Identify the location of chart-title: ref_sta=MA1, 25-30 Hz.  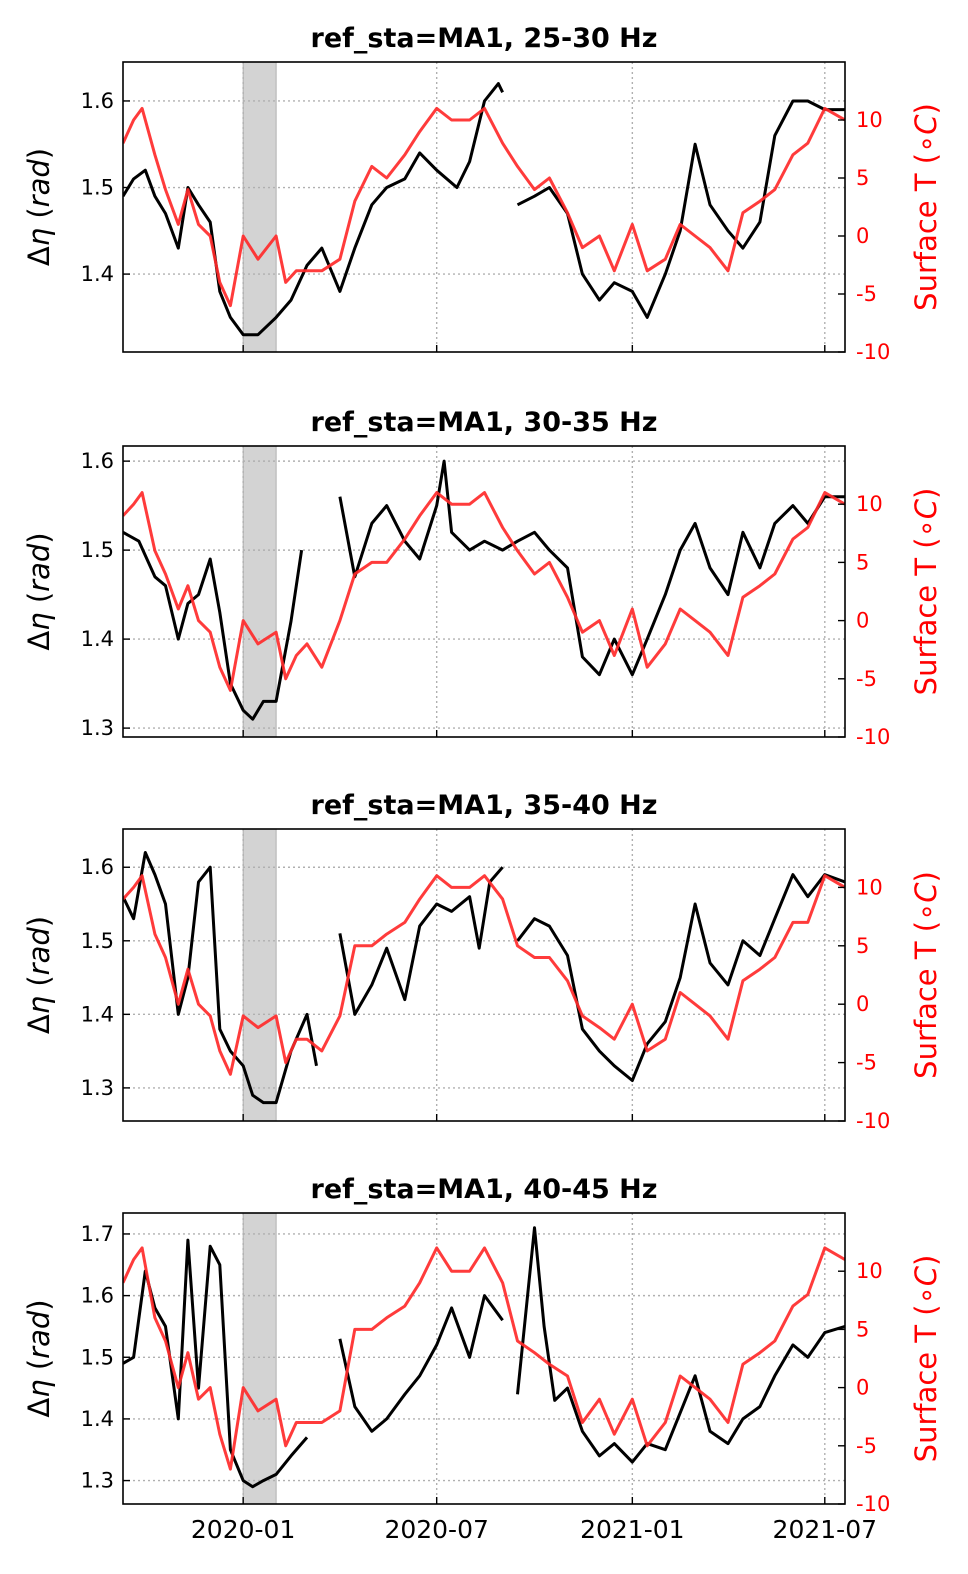
(484, 38).